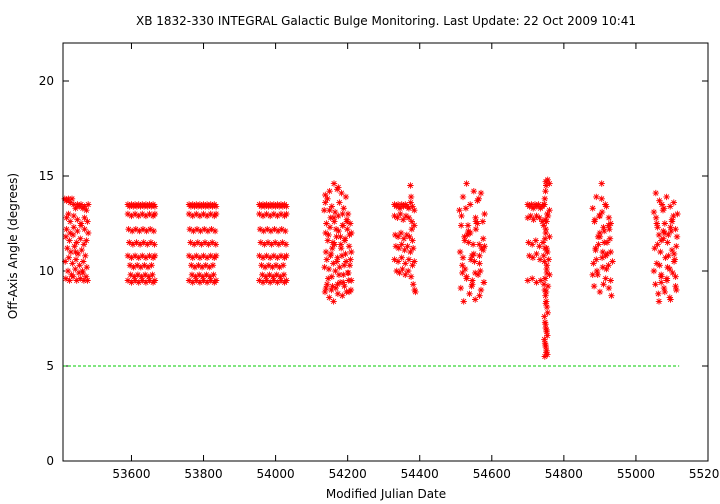 Image resolution: width=720 pixels, height=504 pixels. Describe the element at coordinates (131, 474) in the screenshot. I see `x-tick-label: 53600` at that location.